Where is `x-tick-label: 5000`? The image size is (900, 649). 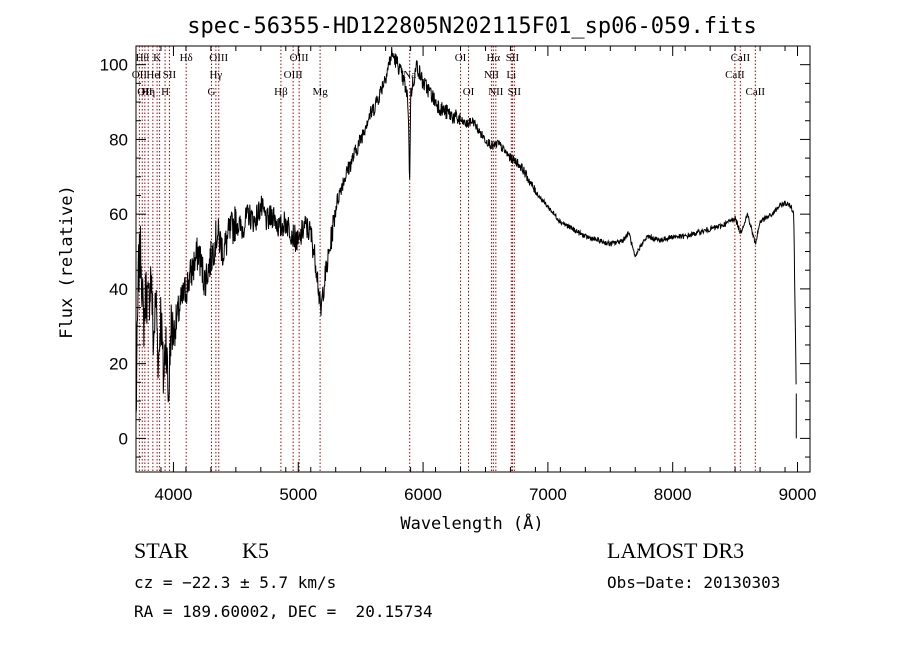 x-tick-label: 5000 is located at coordinates (298, 494).